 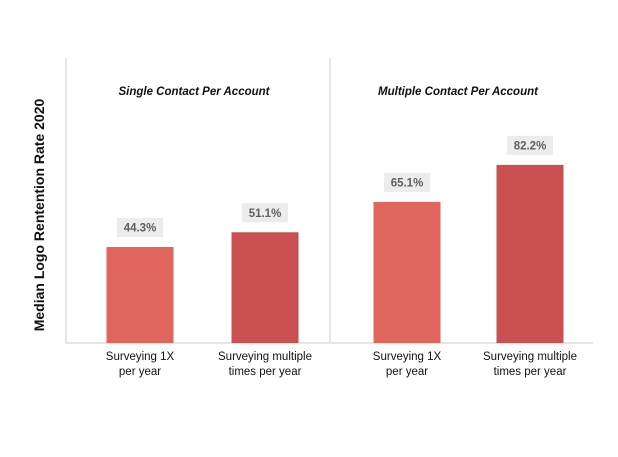 I want to click on data-label: 44.3%, so click(x=140, y=229).